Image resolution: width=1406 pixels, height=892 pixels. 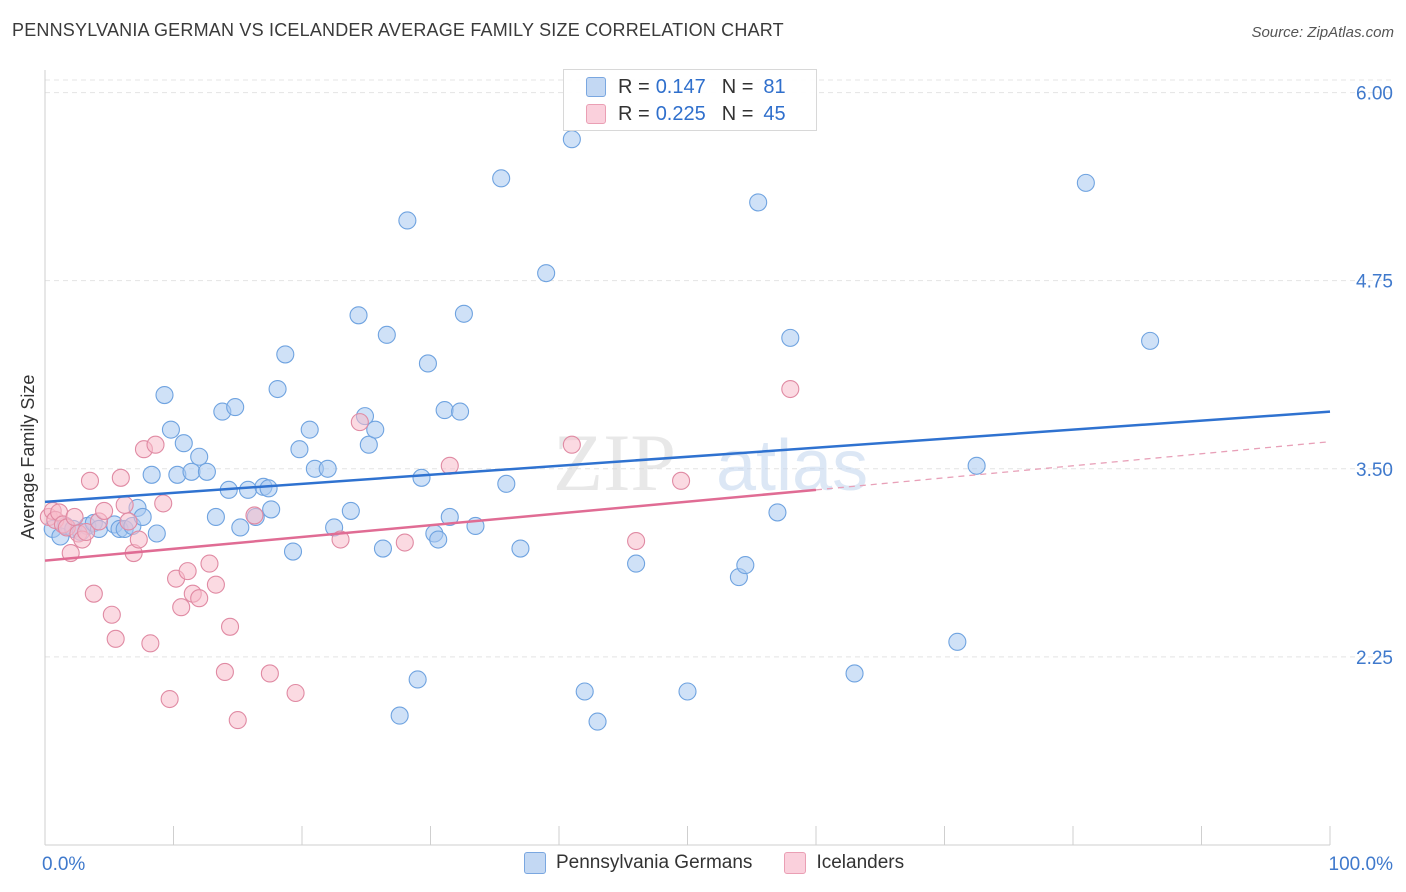 What do you see at coordinates (774, 113) in the screenshot?
I see `legend-n-value: 45` at bounding box center [774, 113].